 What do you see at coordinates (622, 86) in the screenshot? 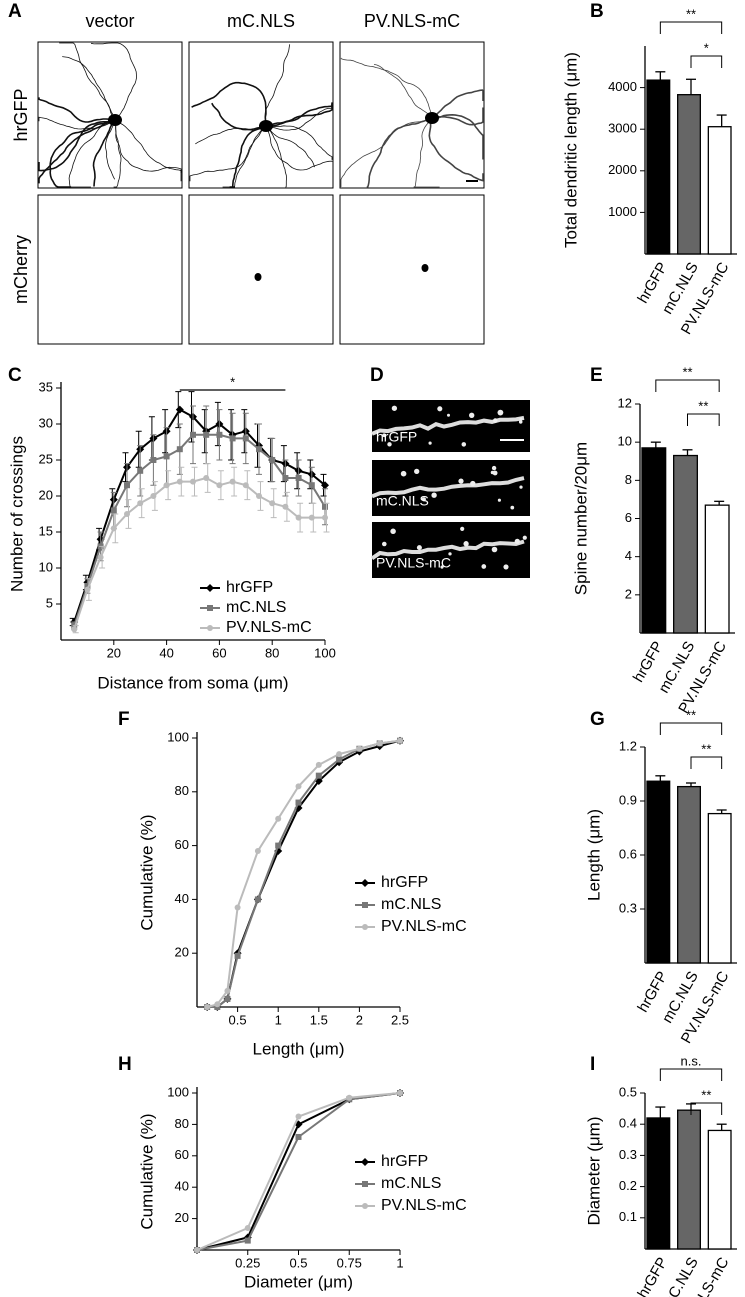
I see `y-tick-label: 4000` at bounding box center [622, 86].